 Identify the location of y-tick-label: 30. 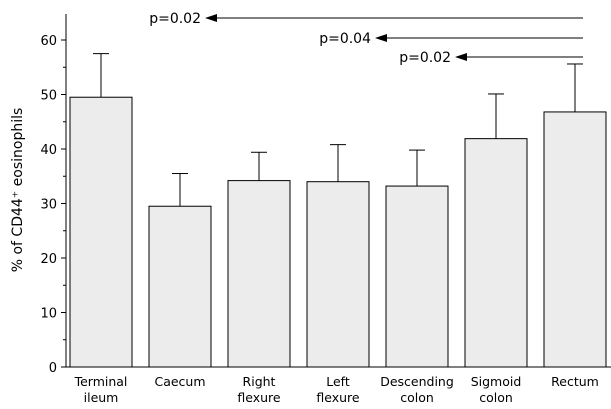
(48, 205).